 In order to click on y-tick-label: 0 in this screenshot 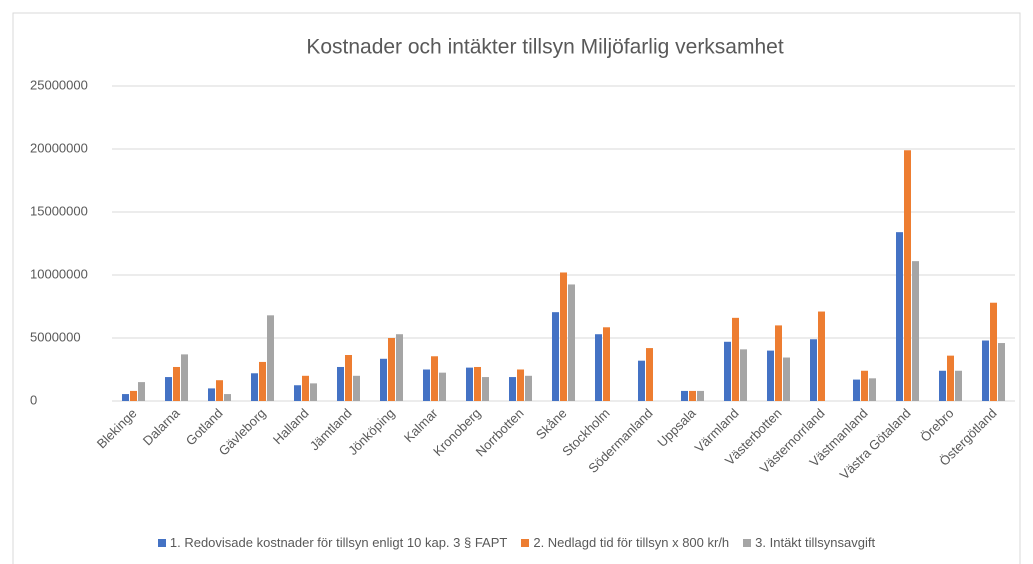, I will do `click(33, 399)`.